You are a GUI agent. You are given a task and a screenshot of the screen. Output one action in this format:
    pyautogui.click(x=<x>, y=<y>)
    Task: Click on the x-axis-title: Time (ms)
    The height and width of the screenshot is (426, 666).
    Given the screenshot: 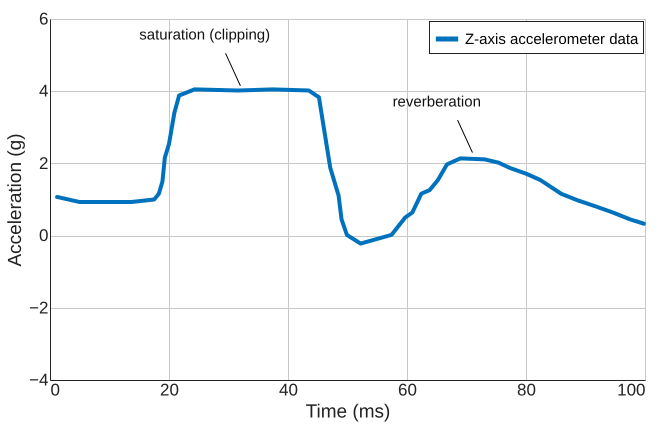 What is the action you would take?
    pyautogui.click(x=348, y=412)
    